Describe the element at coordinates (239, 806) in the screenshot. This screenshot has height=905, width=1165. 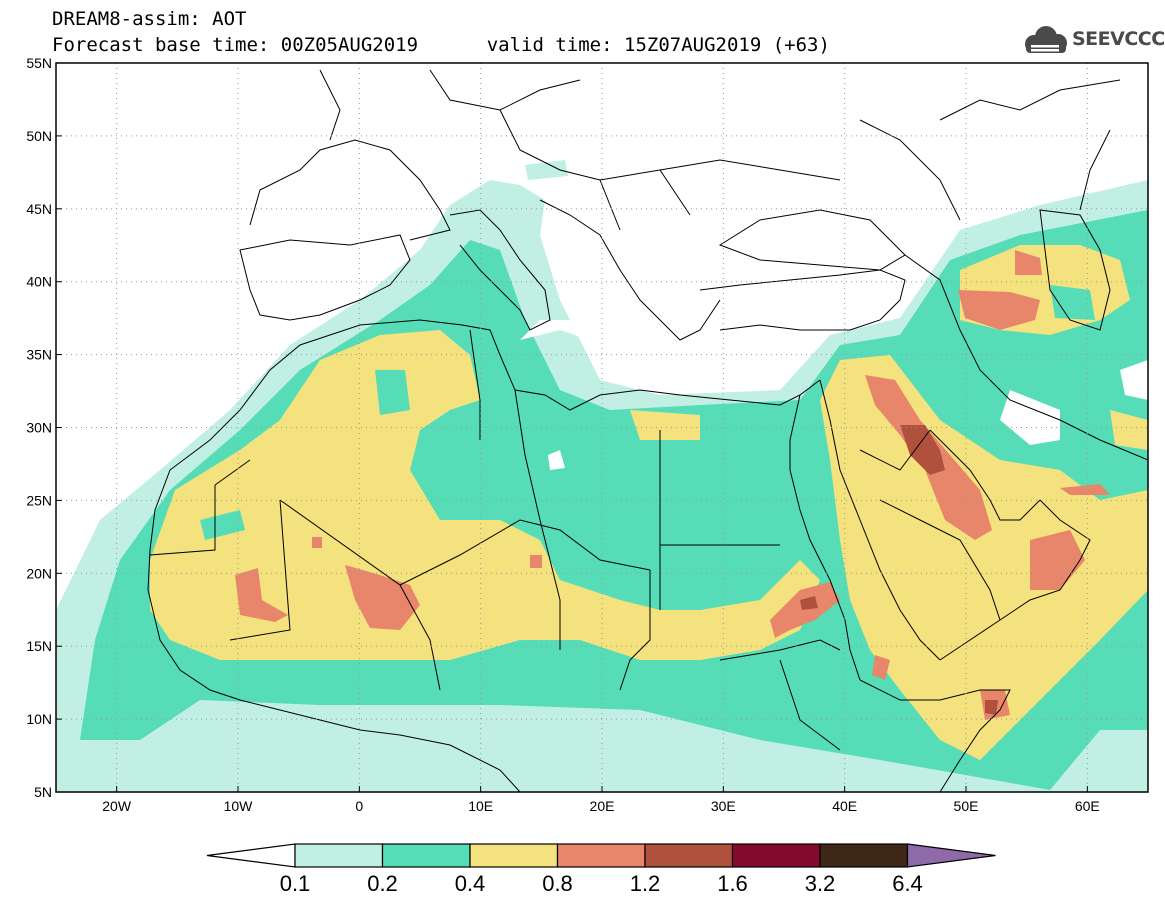
I see `lon-tick-label: 10W` at that location.